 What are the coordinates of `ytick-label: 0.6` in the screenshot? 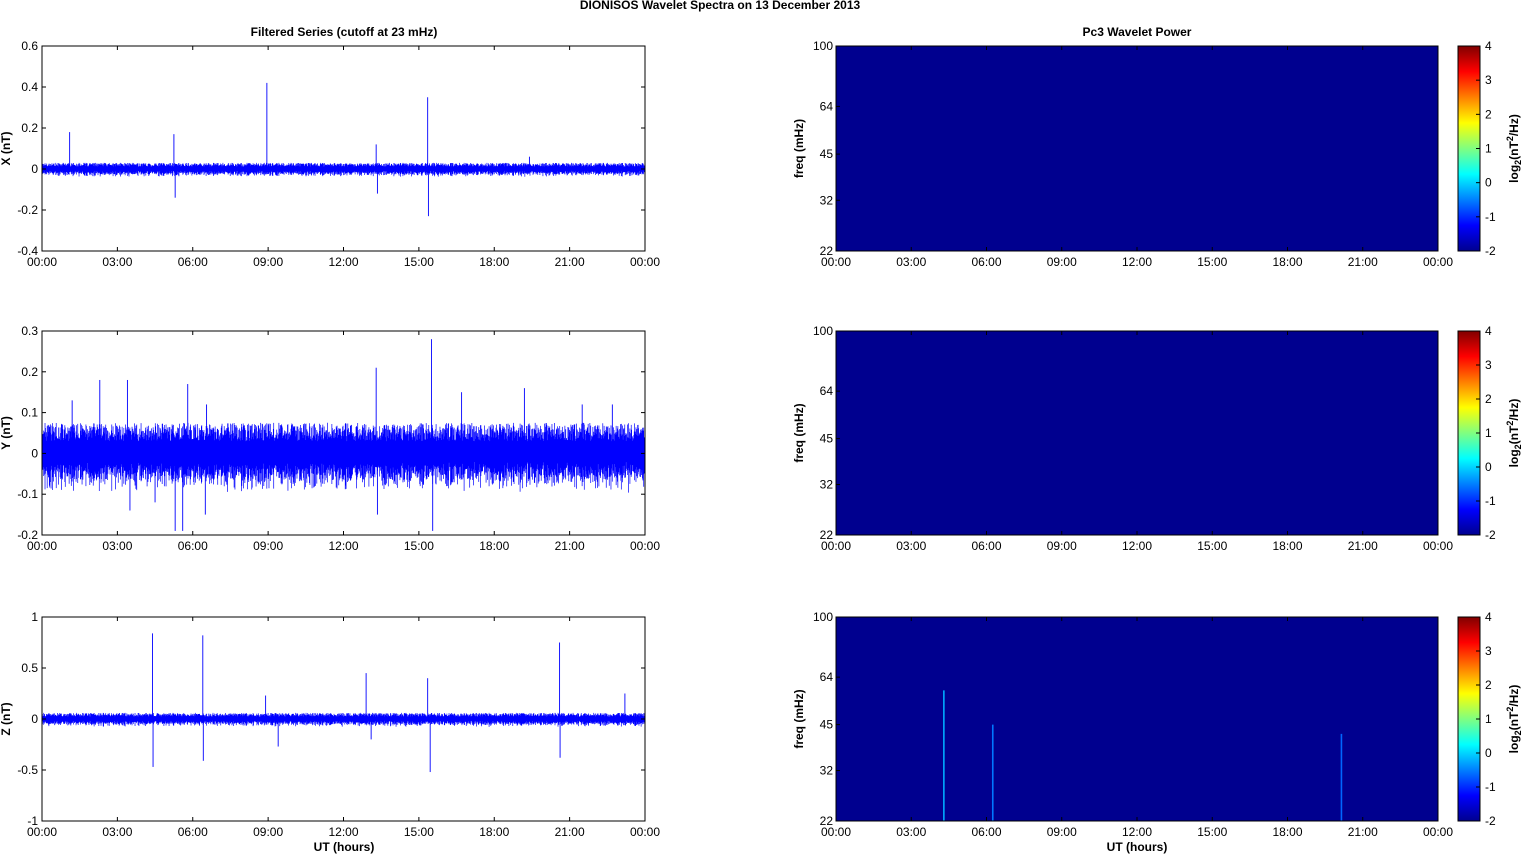 It's located at (29, 46).